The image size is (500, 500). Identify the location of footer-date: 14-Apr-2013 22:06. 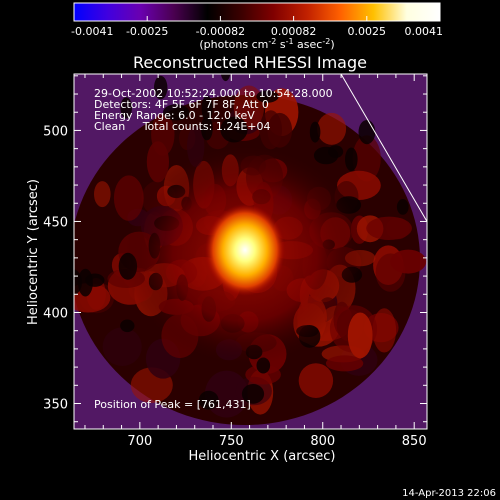
(449, 493).